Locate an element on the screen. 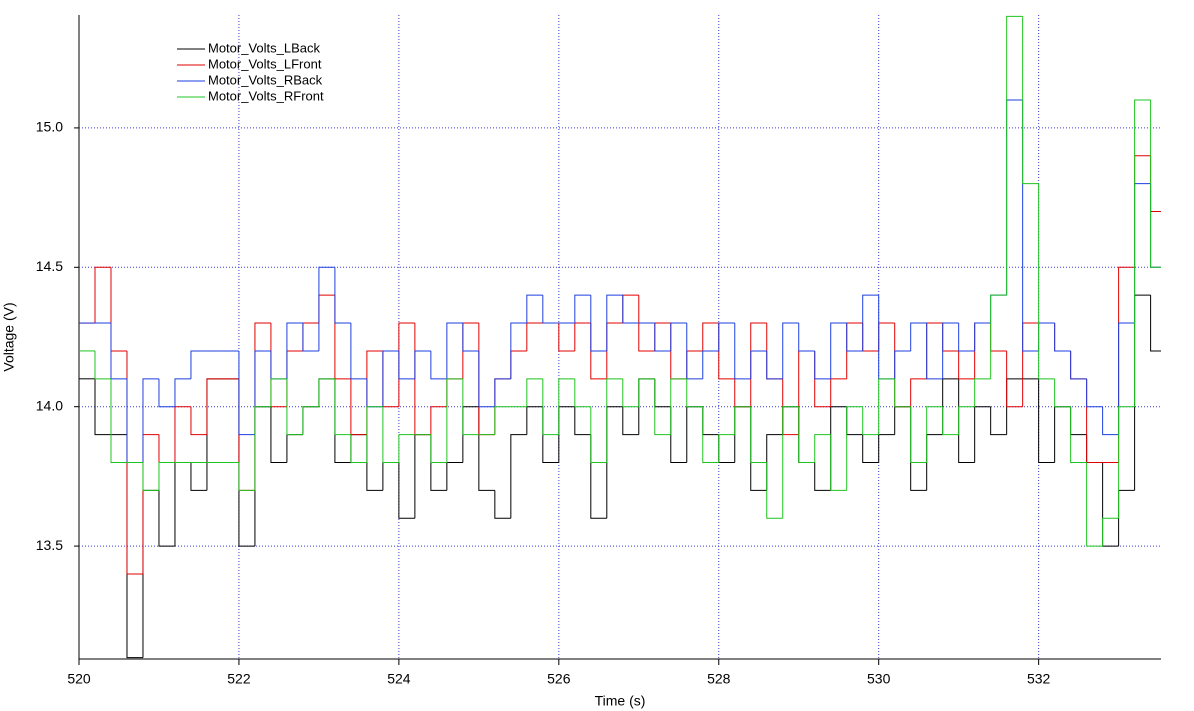 The image size is (1194, 711). x-tick-label: 532 is located at coordinates (1039, 679).